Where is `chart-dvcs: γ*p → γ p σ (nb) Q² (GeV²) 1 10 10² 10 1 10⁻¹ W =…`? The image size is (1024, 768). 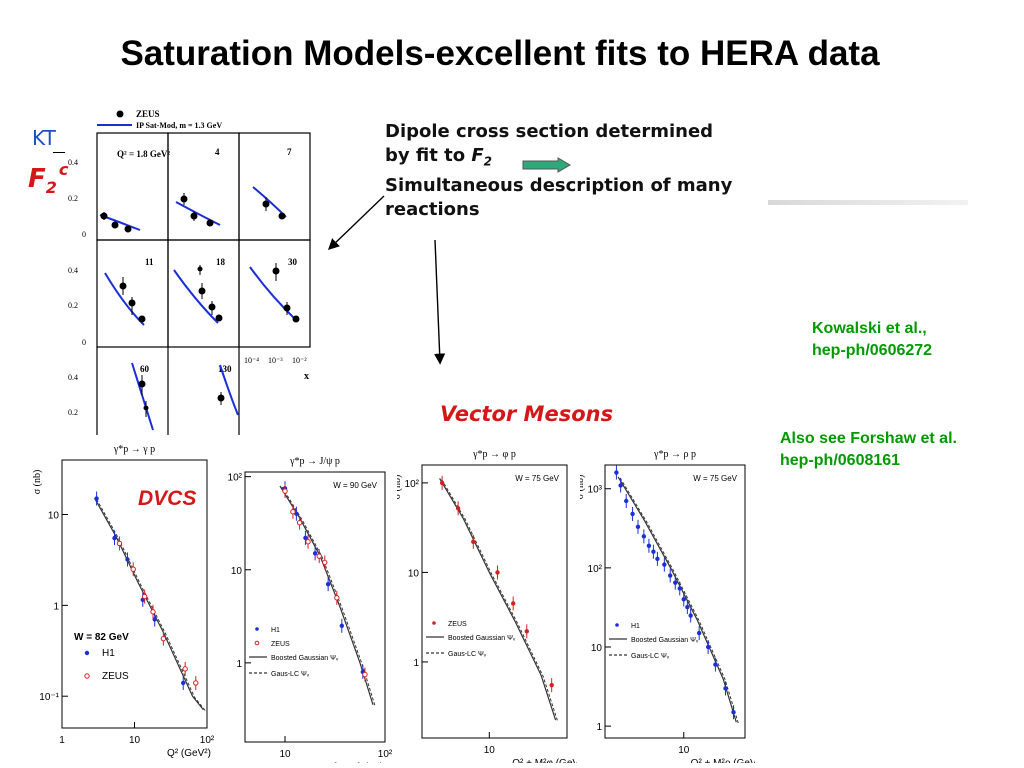
chart-dvcs: γ*p → γ p σ (nb) Q² (GeV²) 1 10 10² 10 1 10⁻¹ W =… is located at coordinates (123, 601).